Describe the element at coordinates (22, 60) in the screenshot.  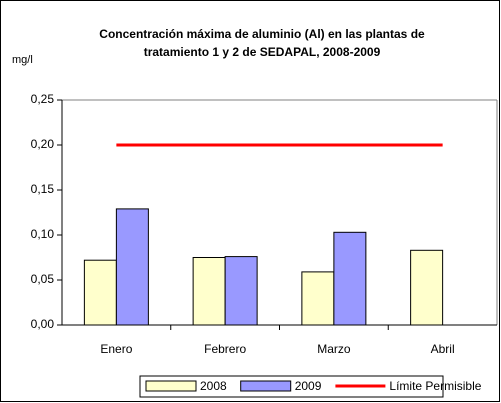
I see `y-axis-label: mg/l` at that location.